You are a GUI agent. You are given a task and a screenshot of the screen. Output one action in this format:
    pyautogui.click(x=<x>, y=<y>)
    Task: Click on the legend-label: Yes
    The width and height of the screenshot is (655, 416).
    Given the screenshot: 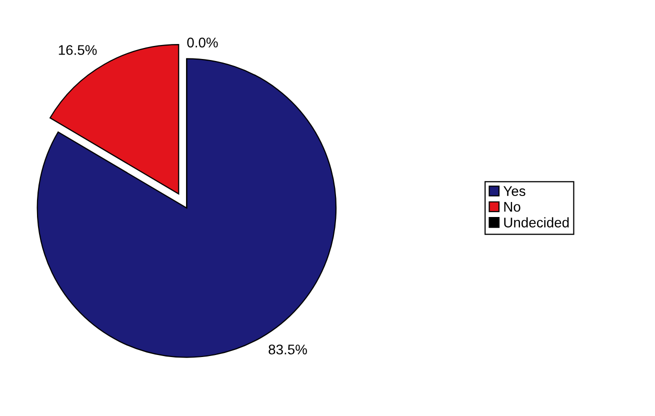 What is the action you would take?
    pyautogui.click(x=514, y=191)
    